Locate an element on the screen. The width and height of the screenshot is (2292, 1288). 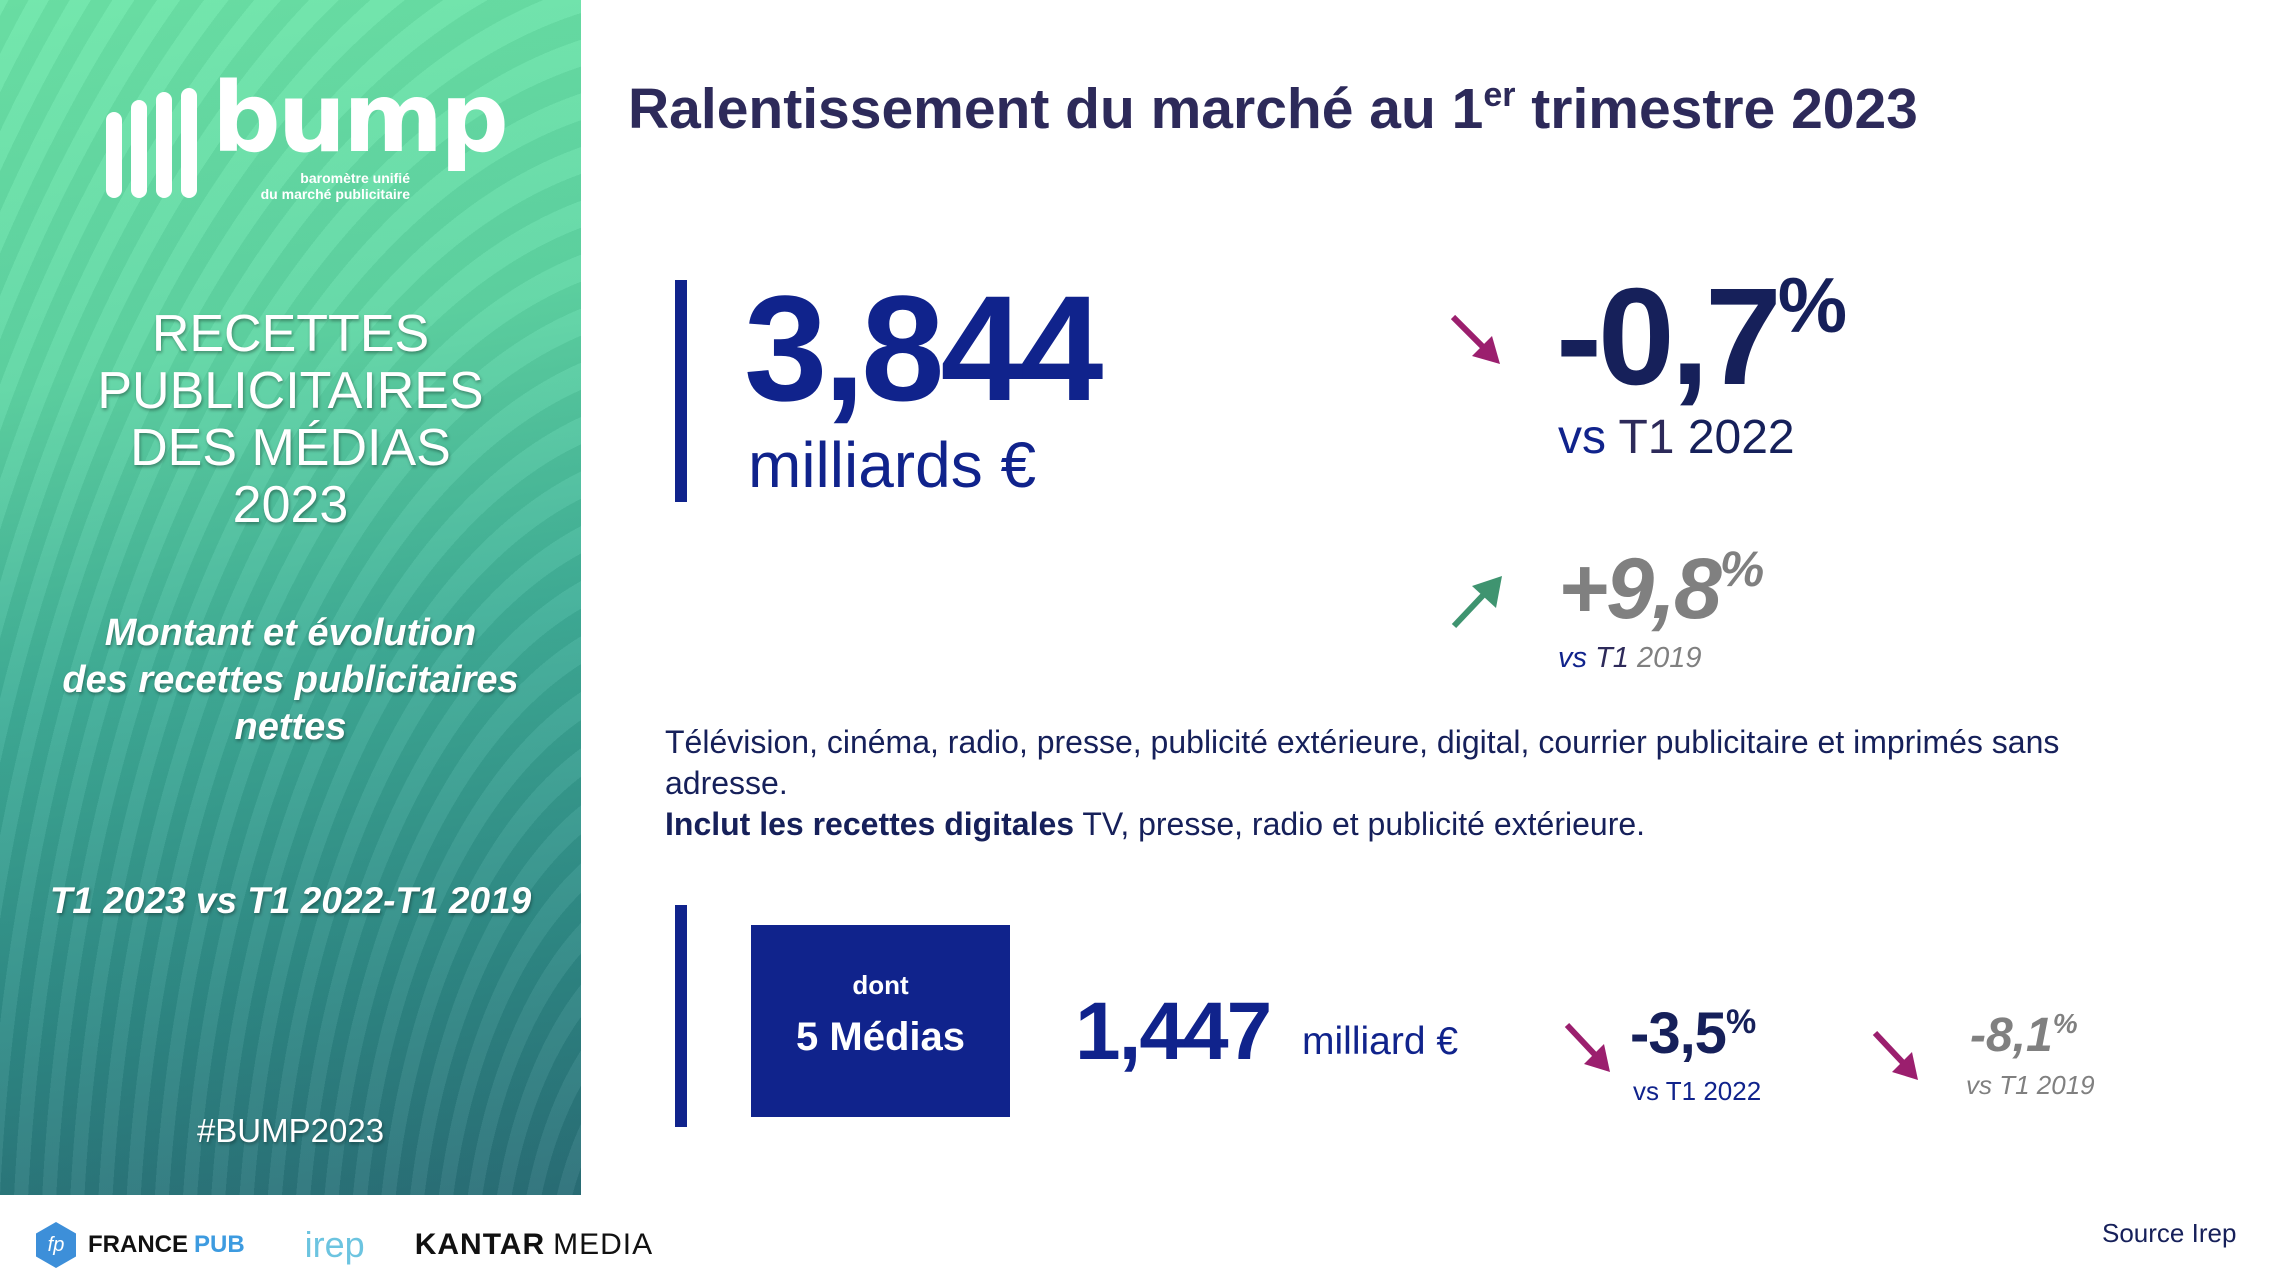
sidebar-hashtag: #BUMP2023 is located at coordinates (290, 1130).